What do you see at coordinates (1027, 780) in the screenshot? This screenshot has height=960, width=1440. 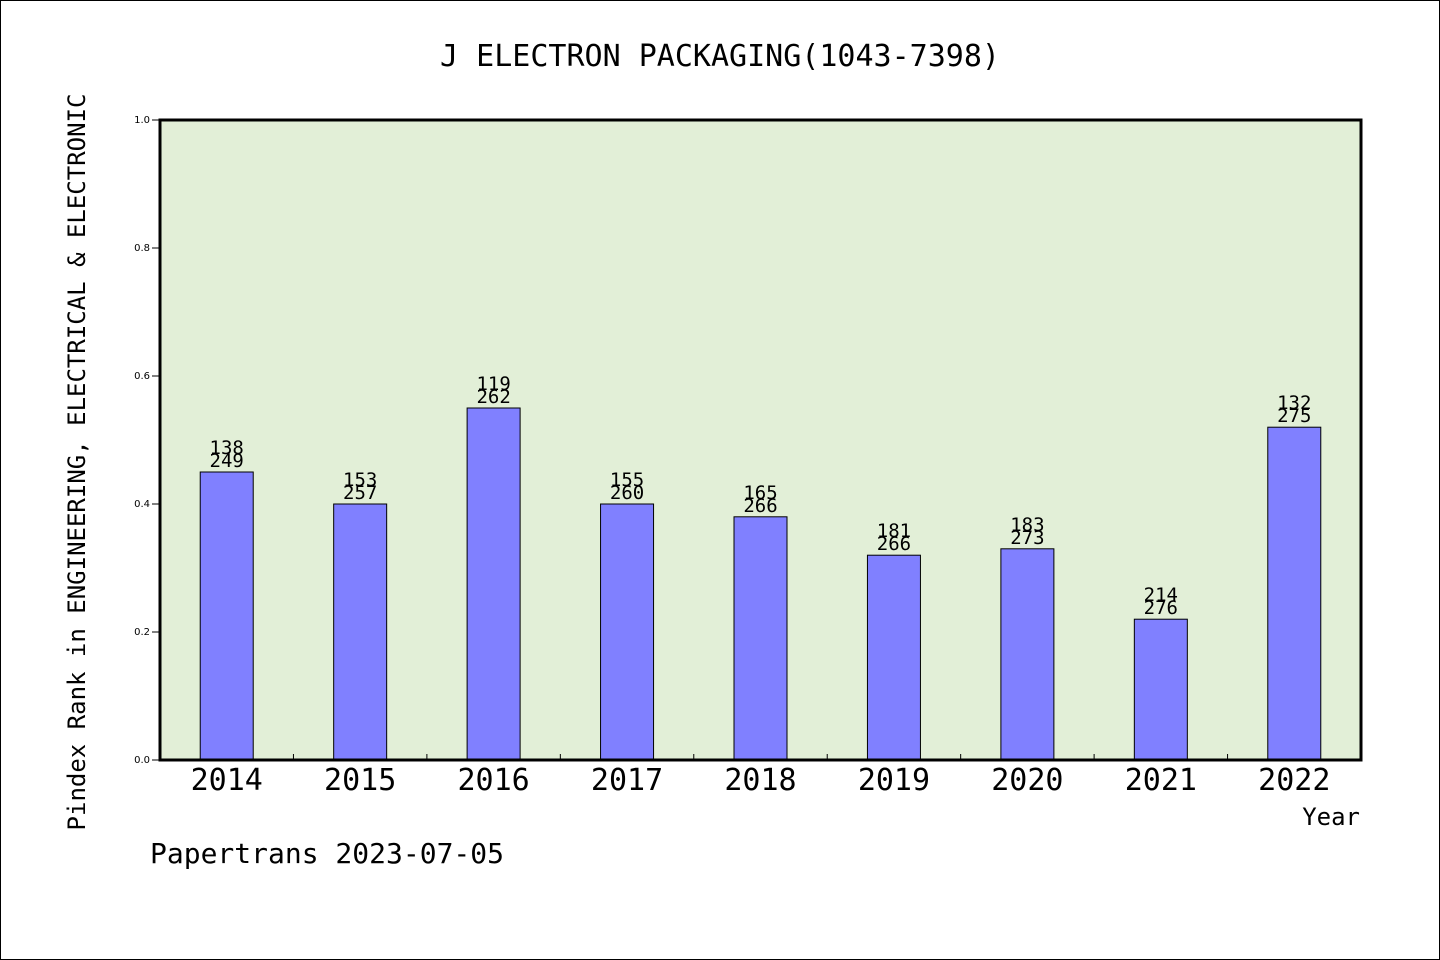 I see `x-tick-label: 2020` at bounding box center [1027, 780].